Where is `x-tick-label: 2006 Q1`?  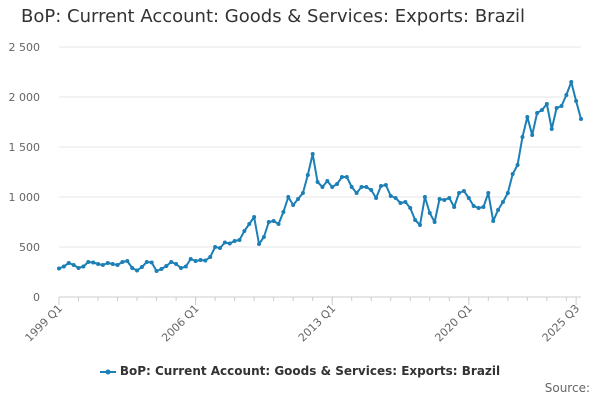
x-tick-label: 2006 Q1 is located at coordinates (180, 323).